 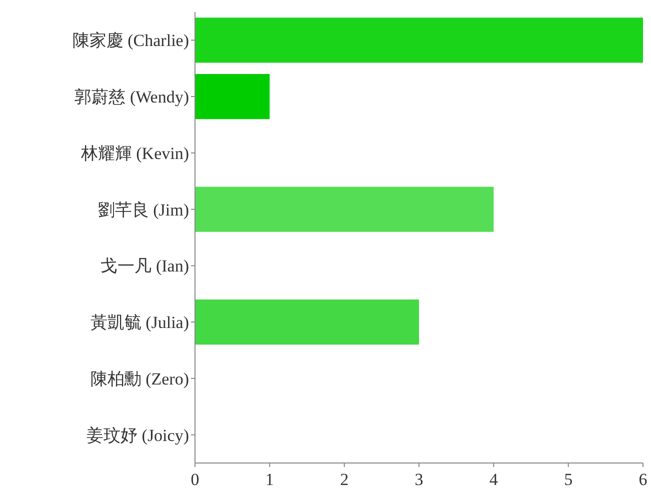 What do you see at coordinates (144, 266) in the screenshot?
I see `y-tick-label: 戈一凡 (Ian)` at bounding box center [144, 266].